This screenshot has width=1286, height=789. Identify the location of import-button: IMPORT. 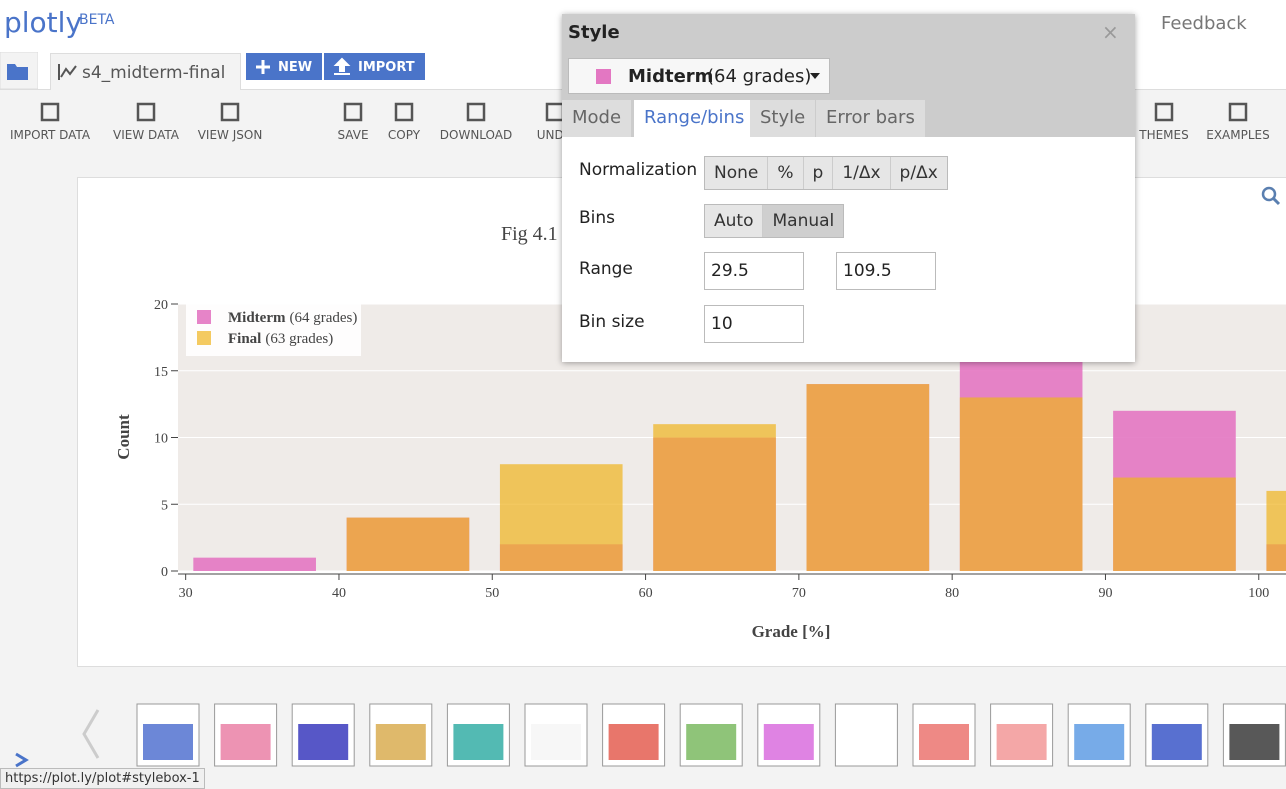
(374, 66).